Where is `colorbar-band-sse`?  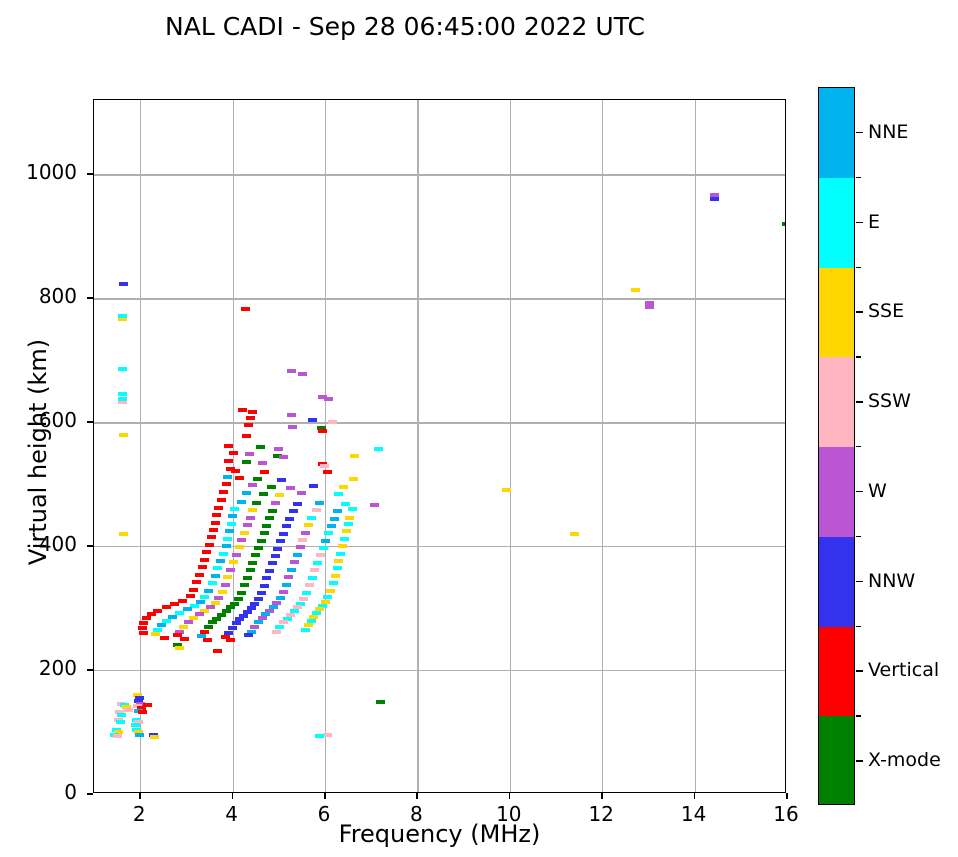 colorbar-band-sse is located at coordinates (836, 312).